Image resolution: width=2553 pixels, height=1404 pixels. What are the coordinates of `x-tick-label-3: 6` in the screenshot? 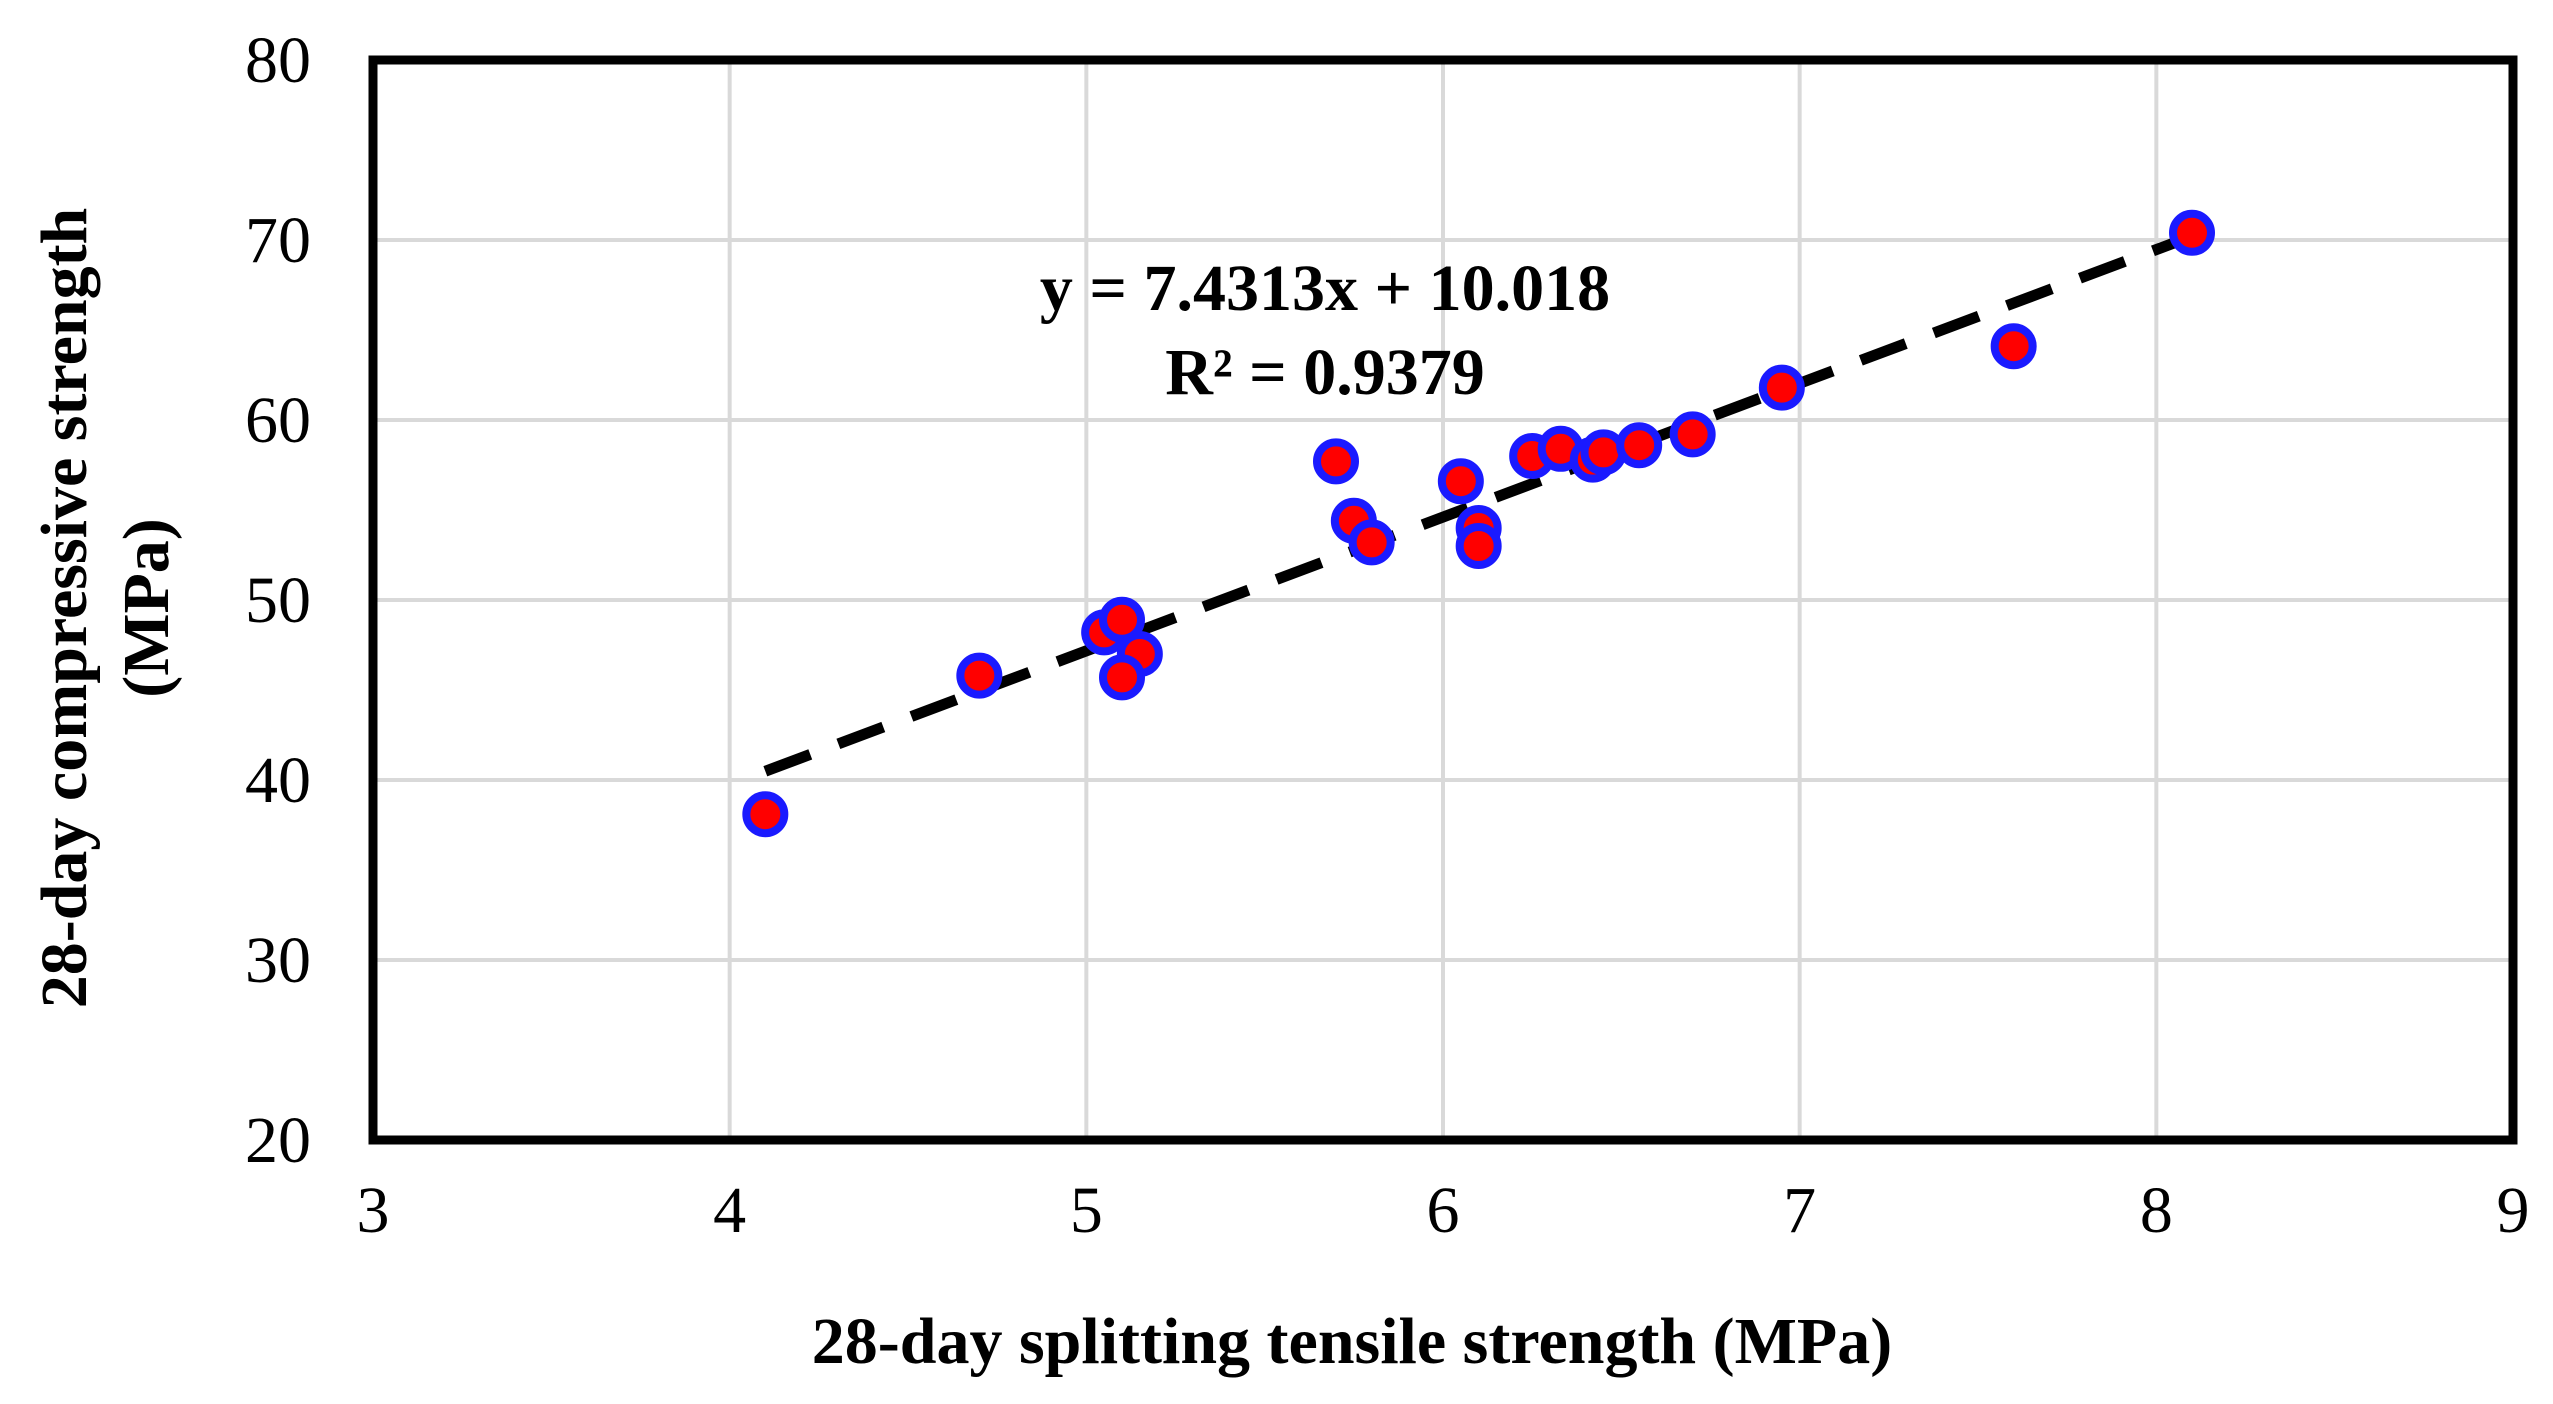 It's located at (1443, 1210).